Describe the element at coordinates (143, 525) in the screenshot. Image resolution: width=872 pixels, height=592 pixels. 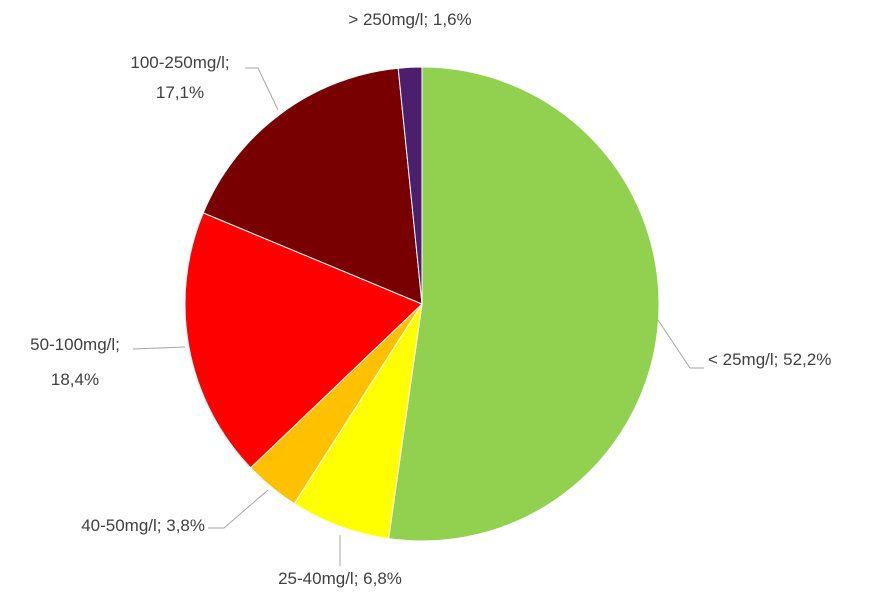
I see `data-label: 40-50mg/l; 3,8%` at that location.